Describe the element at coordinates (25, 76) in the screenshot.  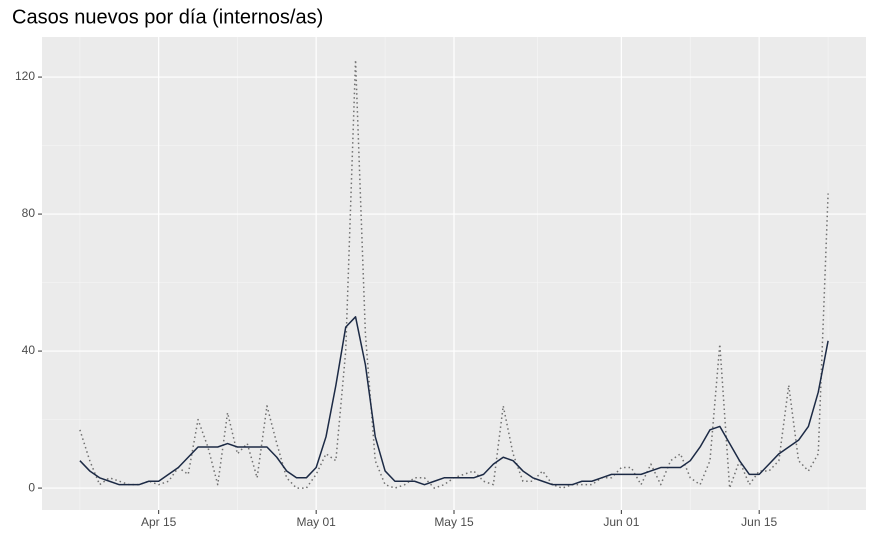
I see `y-tick-label: 120` at that location.